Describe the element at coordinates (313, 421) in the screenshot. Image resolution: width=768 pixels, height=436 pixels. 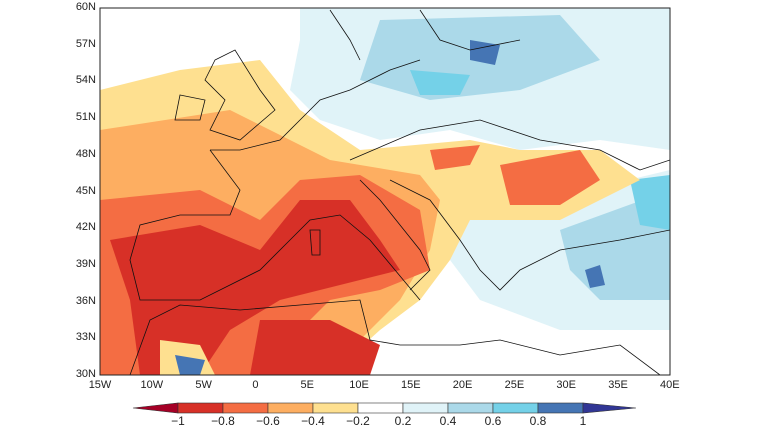
I see `colorbar-tick-label: −0.4` at that location.